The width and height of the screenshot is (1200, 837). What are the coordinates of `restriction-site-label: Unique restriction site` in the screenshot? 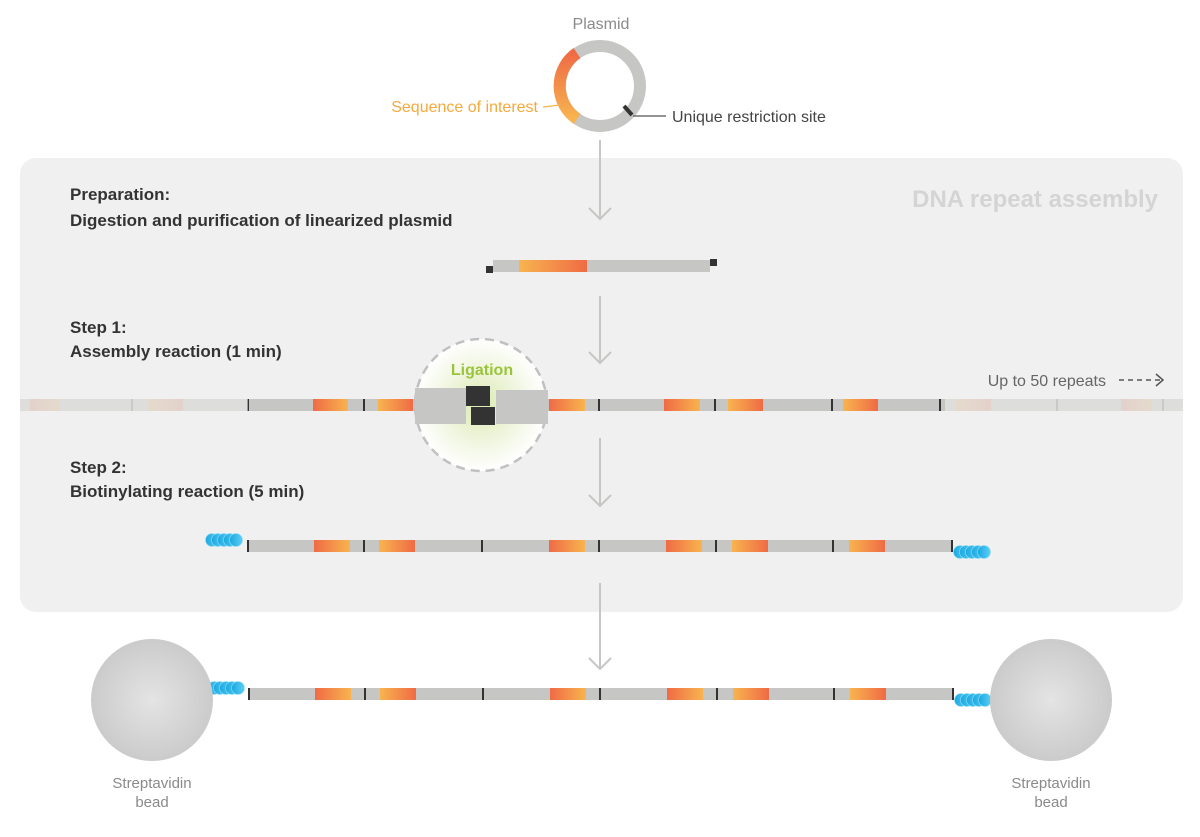 It's located at (749, 117).